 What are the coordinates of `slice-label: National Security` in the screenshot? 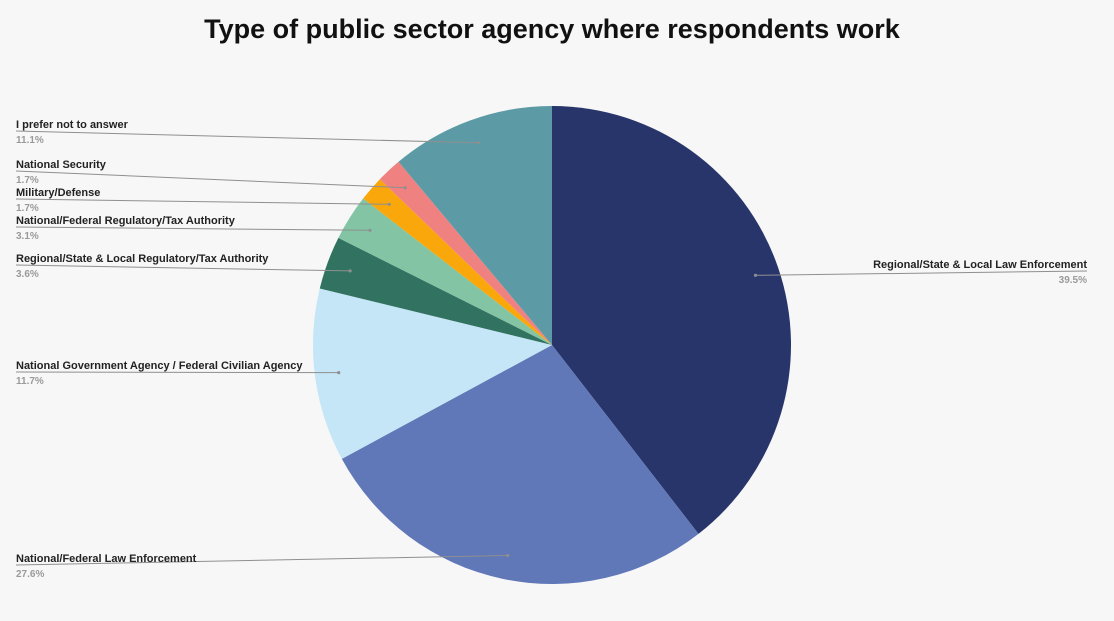 It's located at (61, 165).